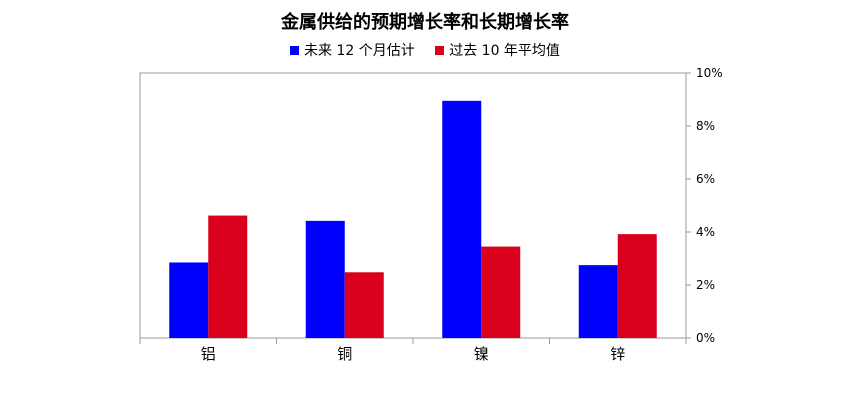  I want to click on y-tick-label: 6%, so click(705, 179).